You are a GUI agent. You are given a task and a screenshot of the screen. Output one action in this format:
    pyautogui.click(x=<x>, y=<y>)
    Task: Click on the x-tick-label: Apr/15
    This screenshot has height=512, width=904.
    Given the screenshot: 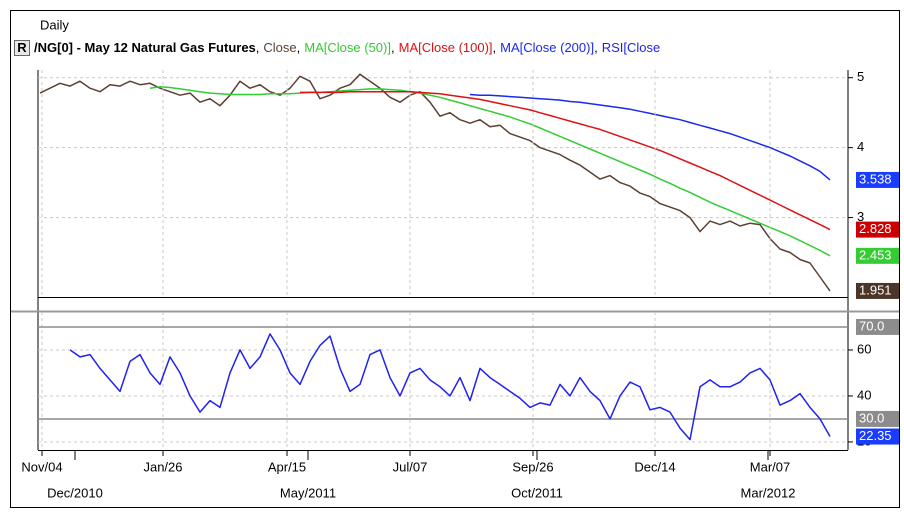 What is the action you would take?
    pyautogui.click(x=287, y=466)
    